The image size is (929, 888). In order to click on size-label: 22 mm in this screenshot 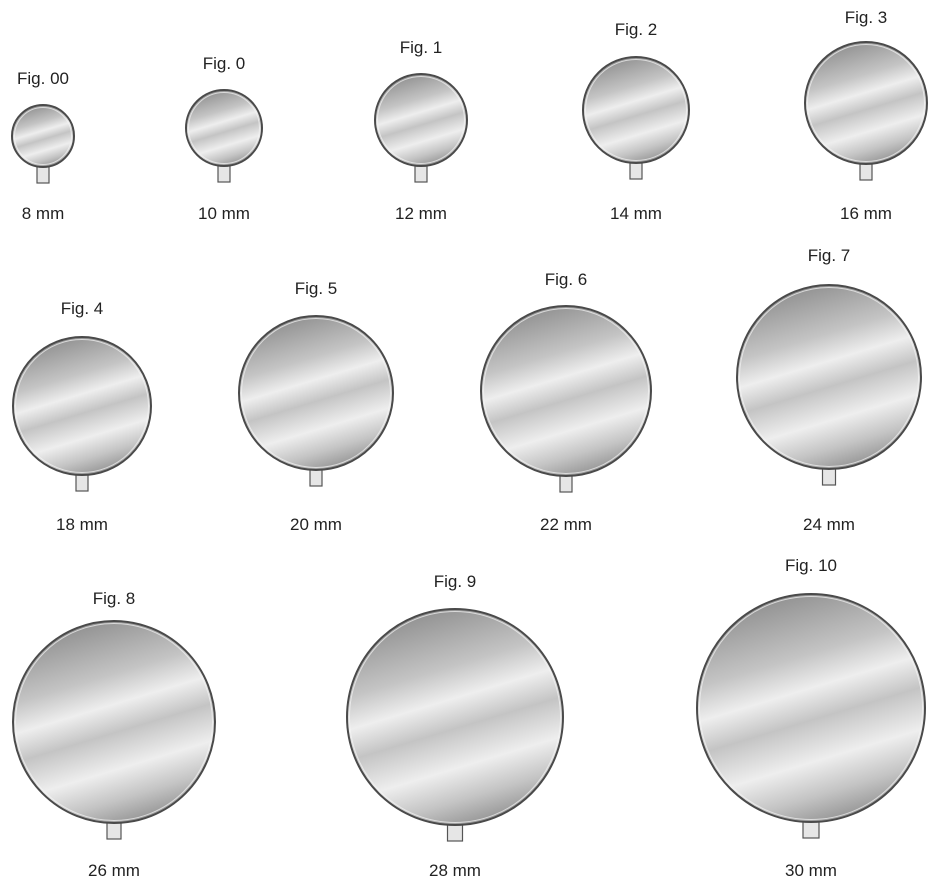, I will do `click(566, 524)`.